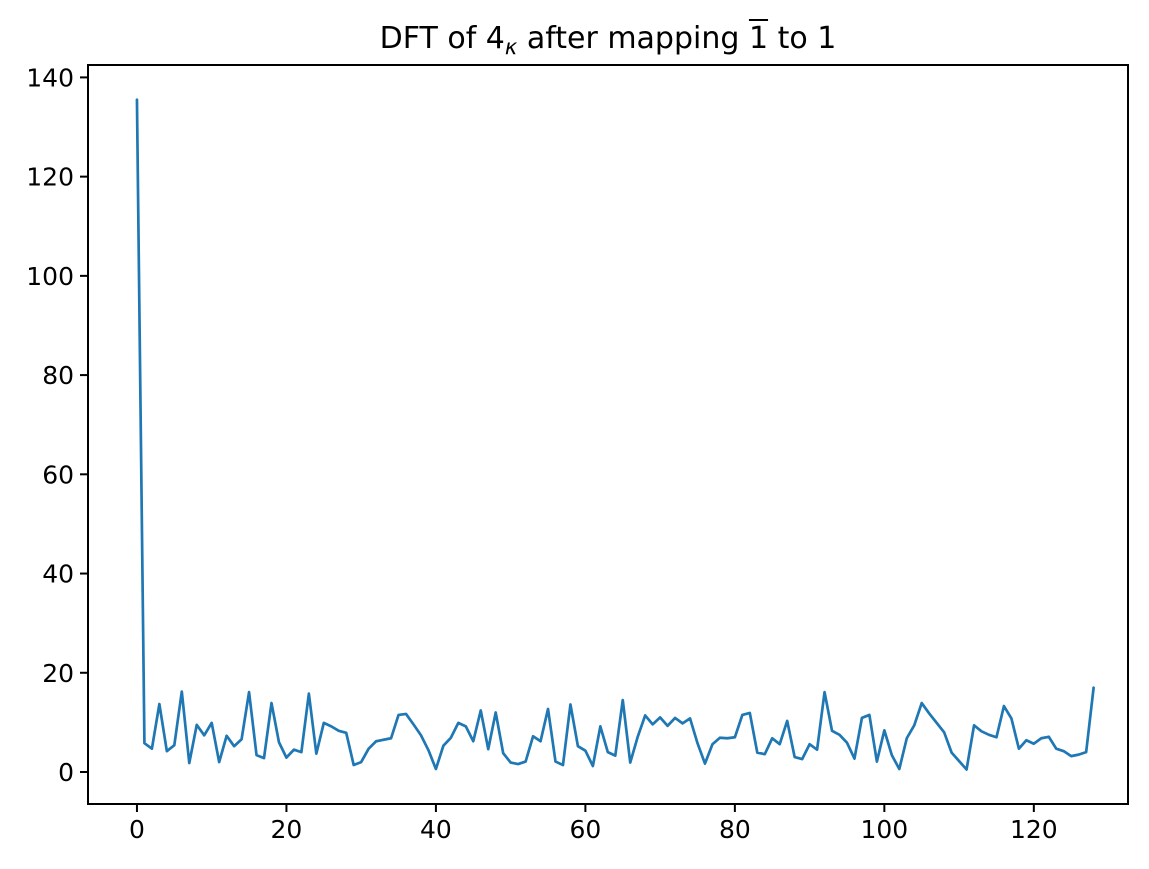  I want to click on y-tick-label: 140, so click(50, 77).